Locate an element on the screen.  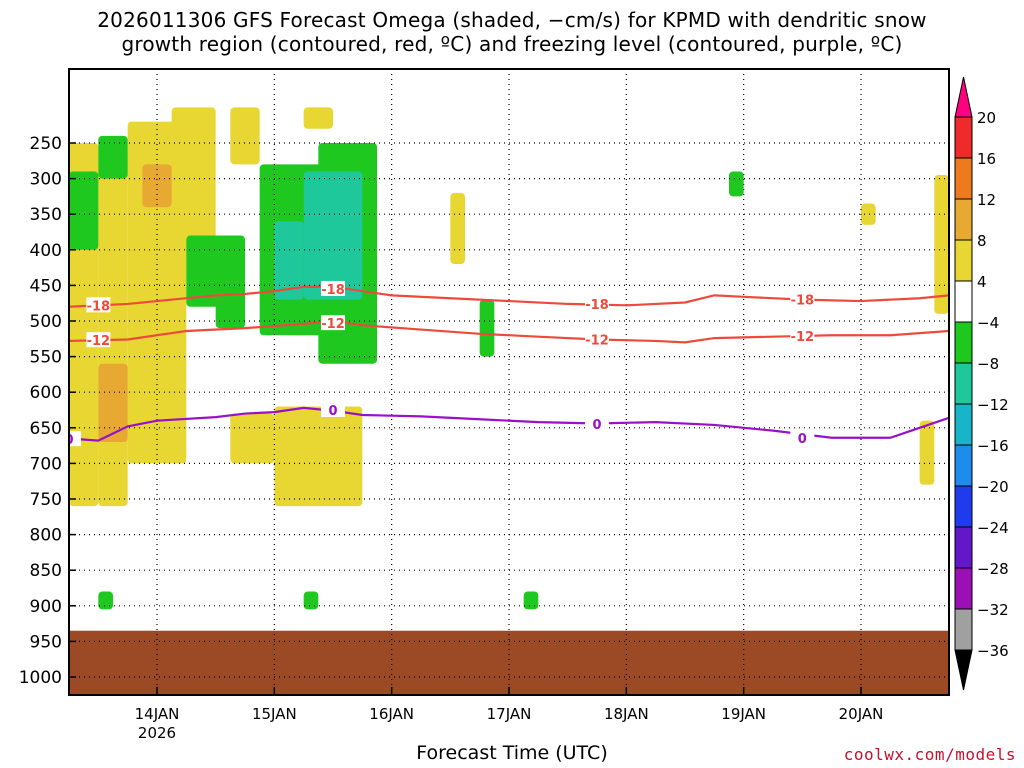
y-tick-label: 850 is located at coordinates (46, 571).